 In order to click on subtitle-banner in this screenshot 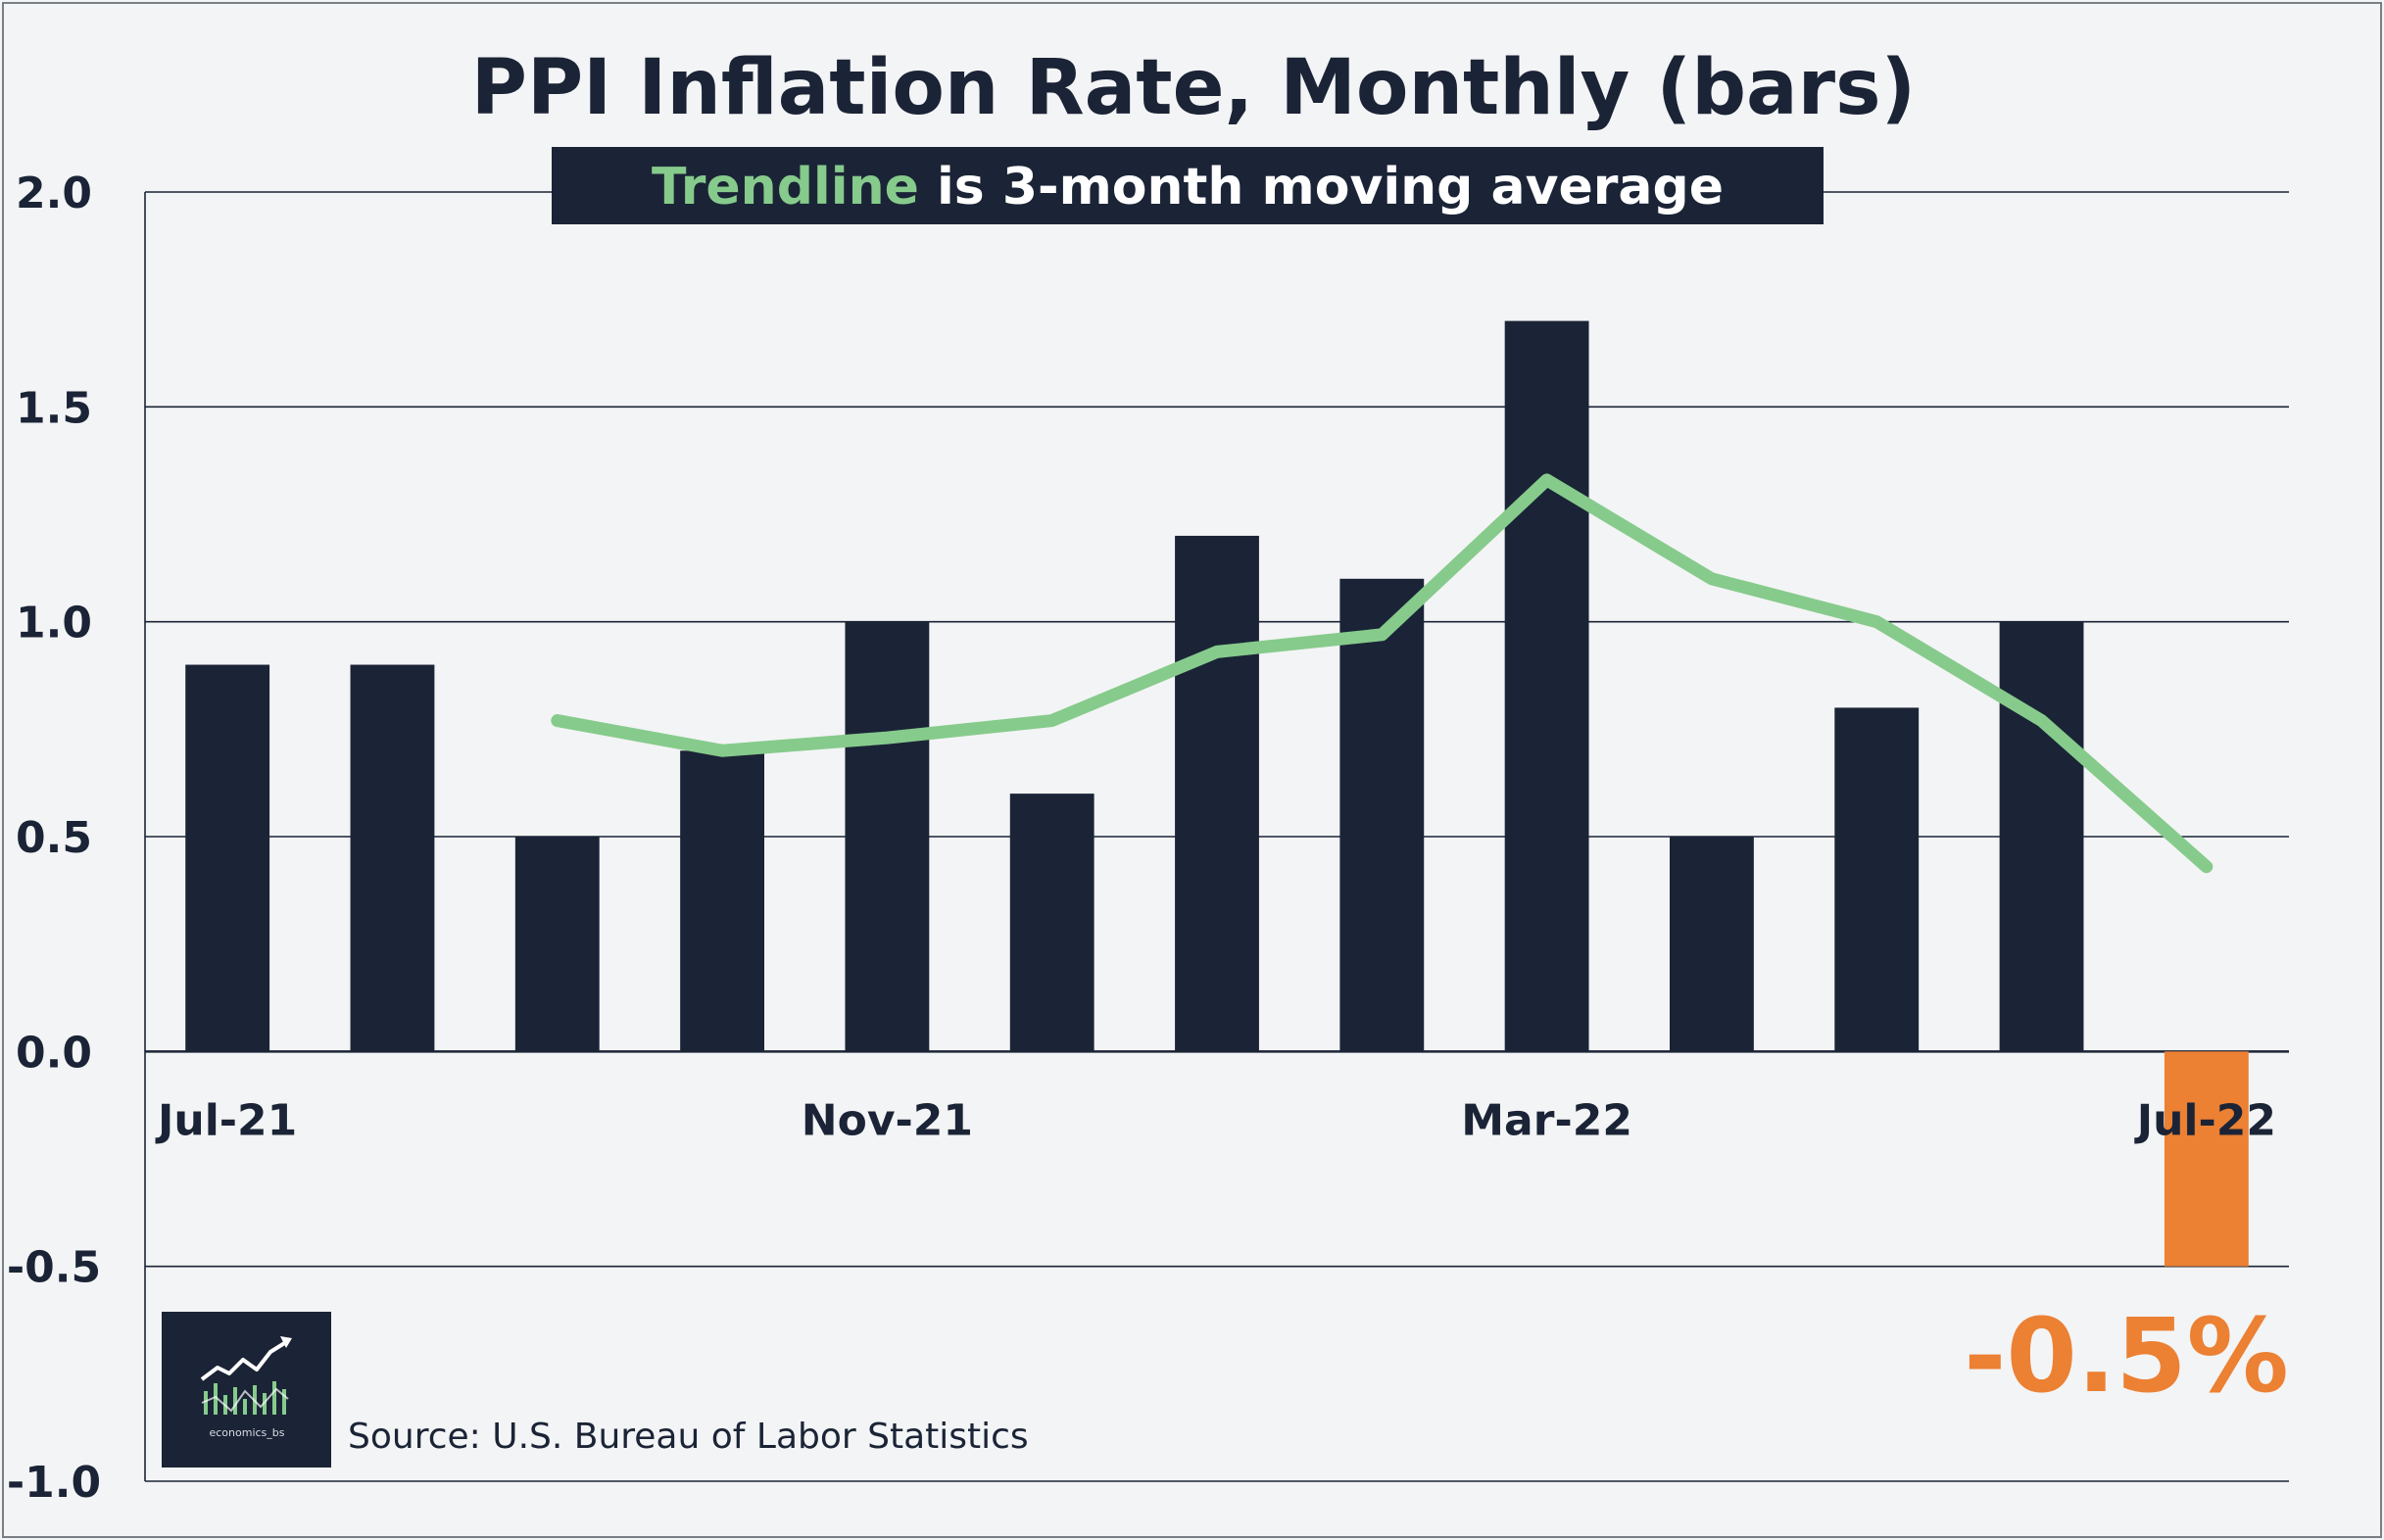, I will do `click(1188, 185)`.